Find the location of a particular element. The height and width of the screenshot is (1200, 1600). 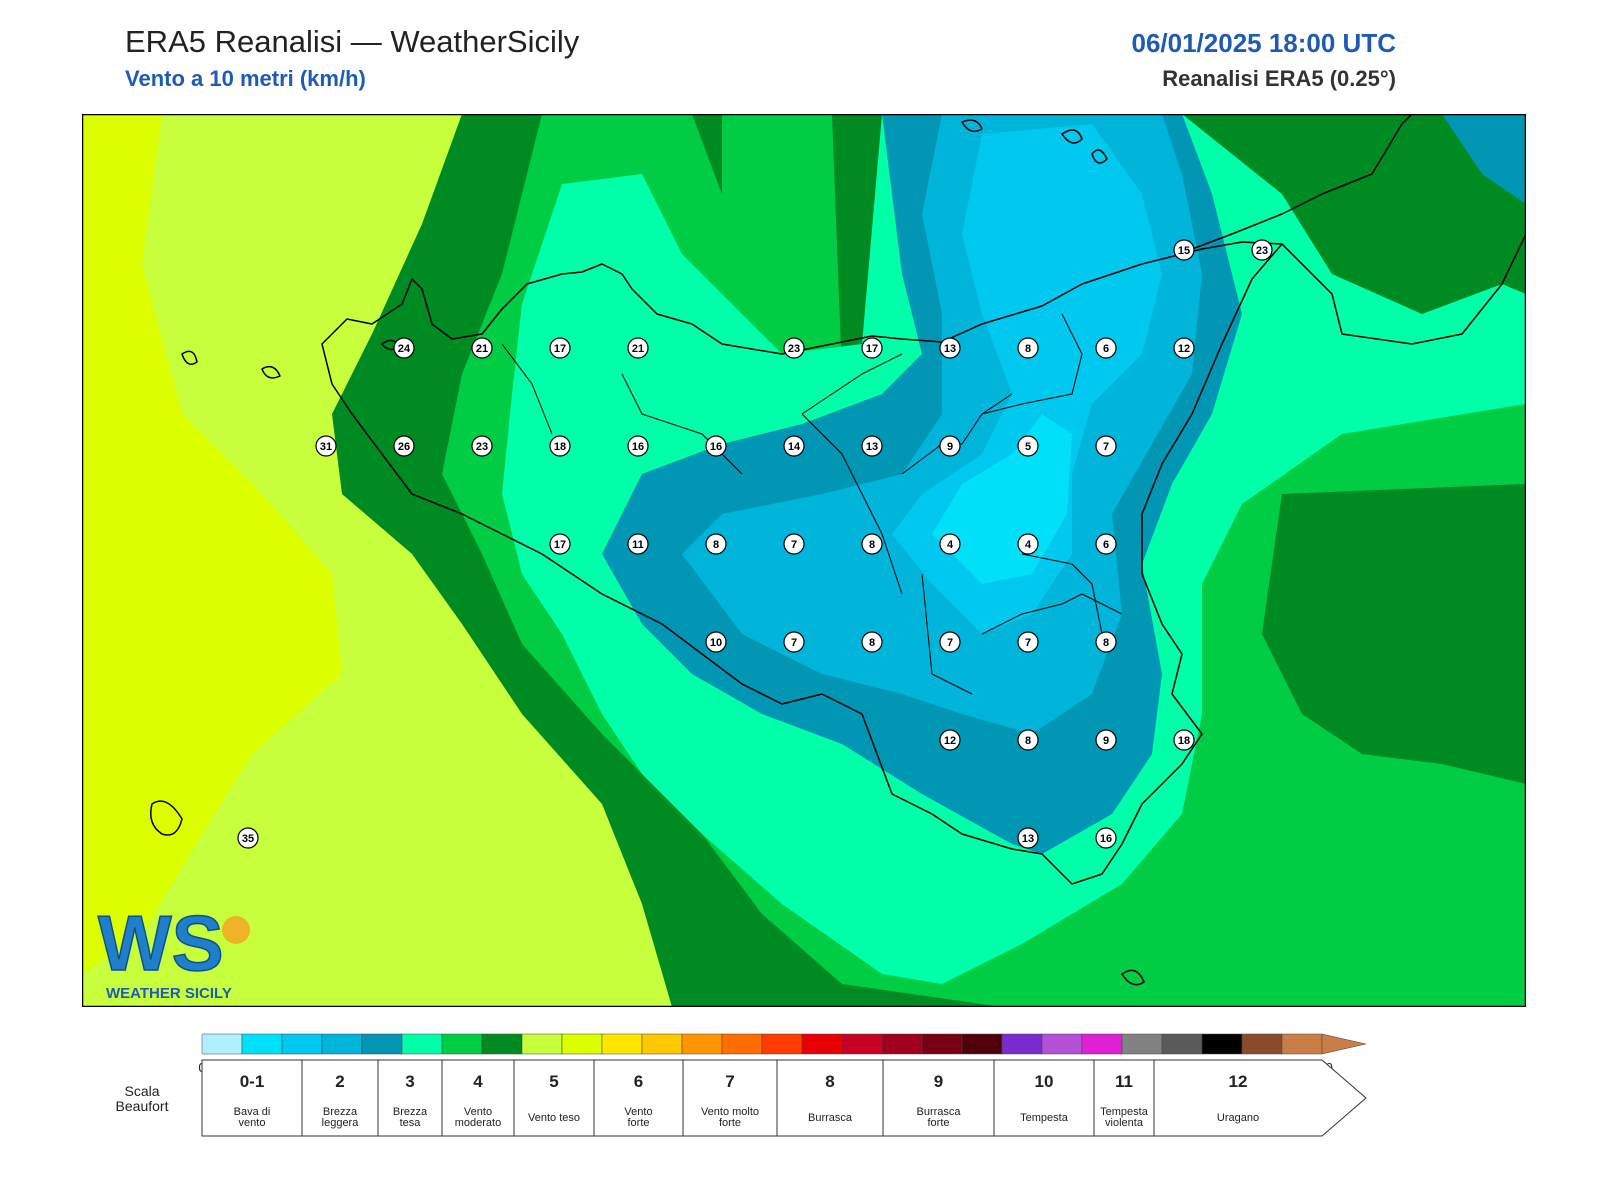

beaufort-label: Scala Beaufort is located at coordinates (142, 1098).